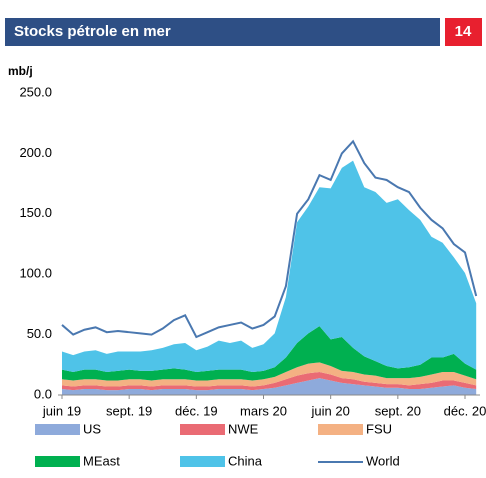  I want to click on header-bar, so click(222, 32).